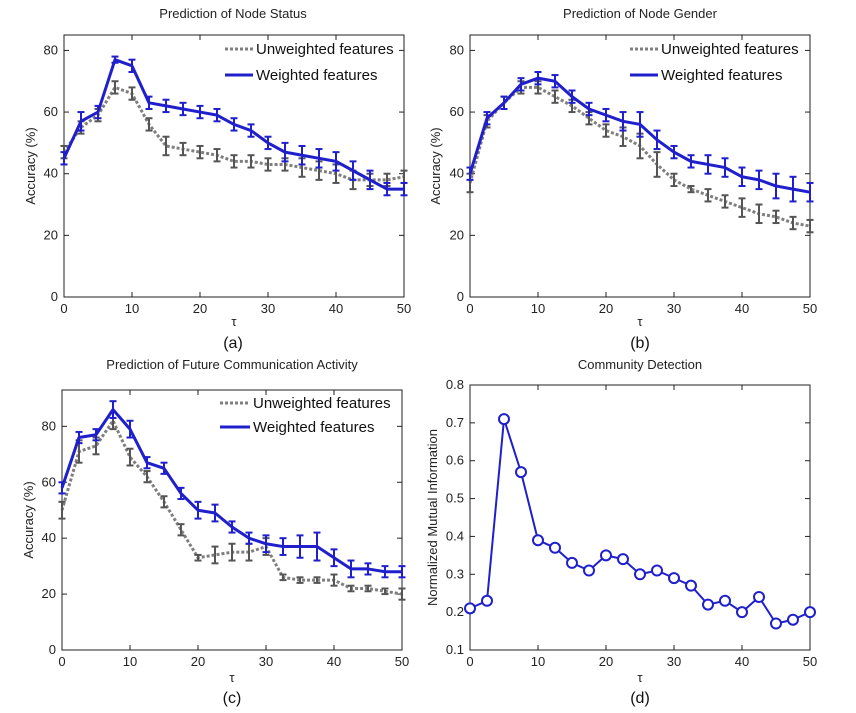 This screenshot has height=713, width=856. I want to click on panel-caption: (a), so click(233, 343).